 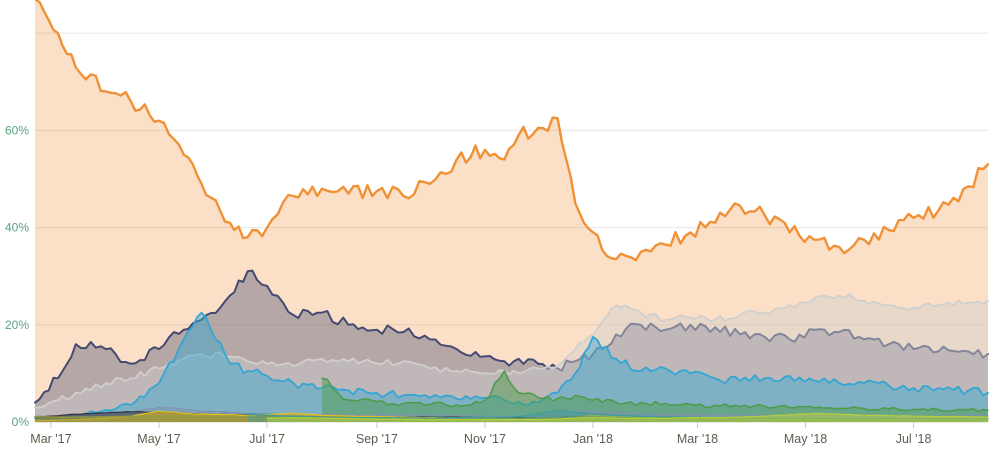 What do you see at coordinates (627, 416) in the screenshot?
I see `series-line-eos` at bounding box center [627, 416].